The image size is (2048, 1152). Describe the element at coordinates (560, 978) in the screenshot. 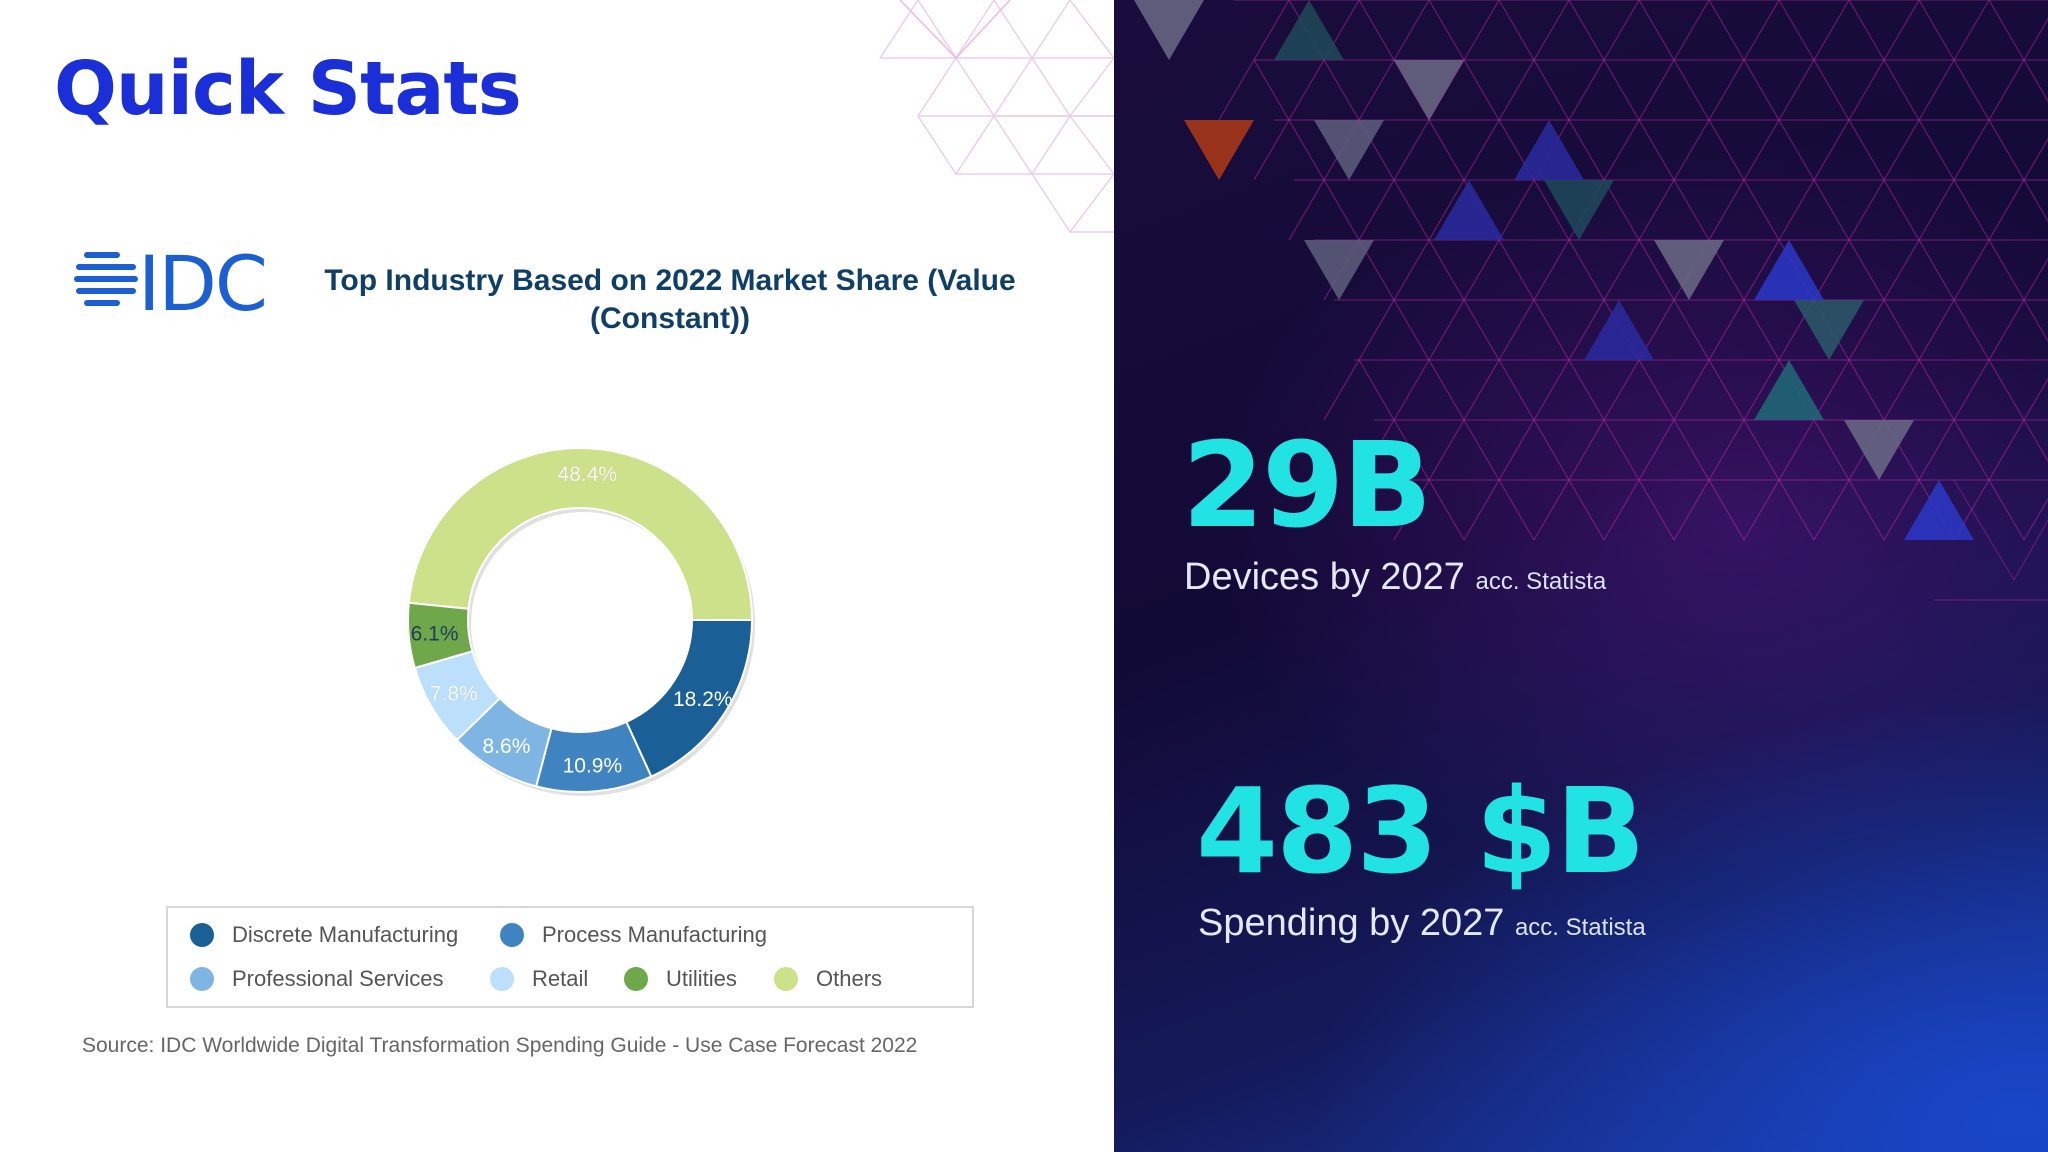

I see `legend-label-retail: Retail` at that location.